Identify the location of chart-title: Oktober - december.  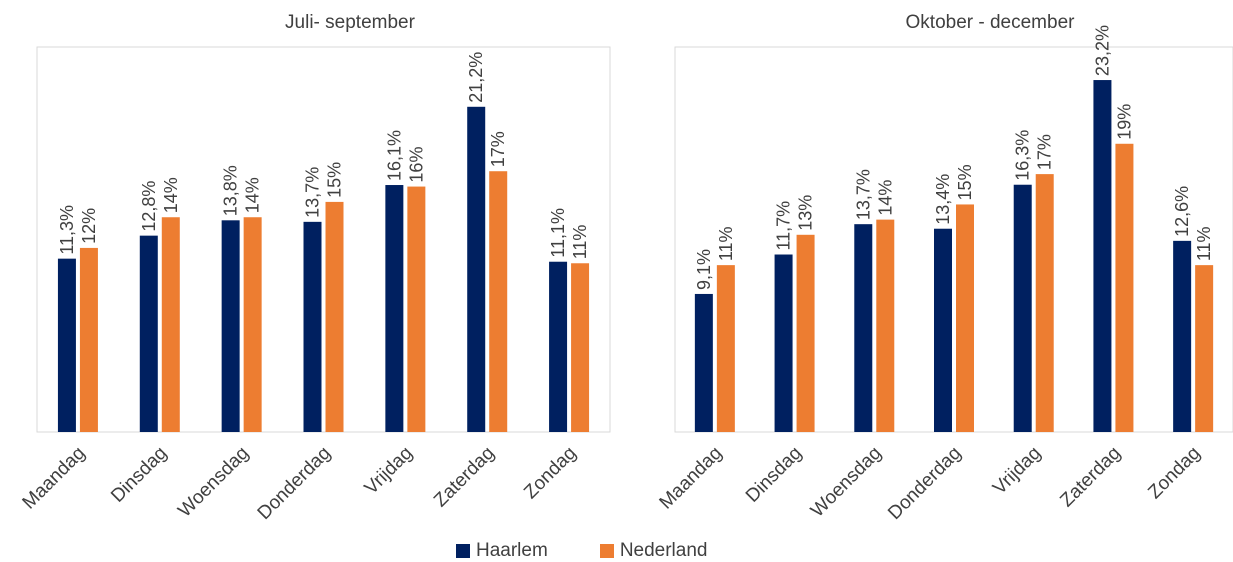
(991, 22).